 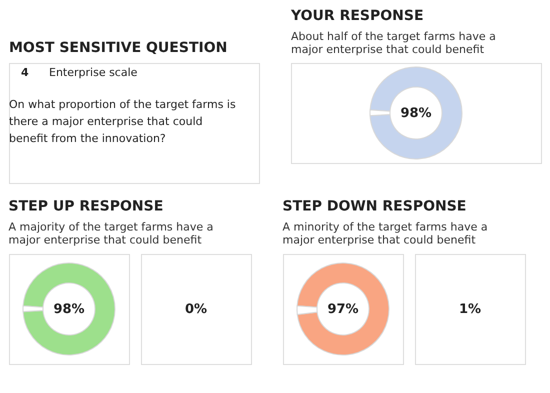 I want to click on text: 1%, so click(x=470, y=309).